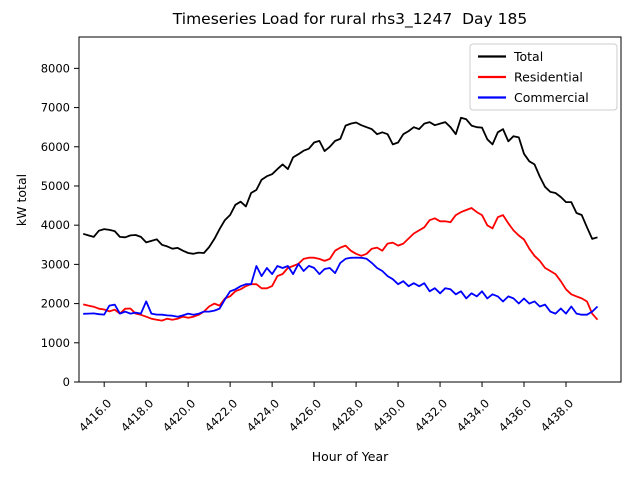 Image resolution: width=640 pixels, height=480 pixels. I want to click on y-tick-label: 7000, so click(55, 108).